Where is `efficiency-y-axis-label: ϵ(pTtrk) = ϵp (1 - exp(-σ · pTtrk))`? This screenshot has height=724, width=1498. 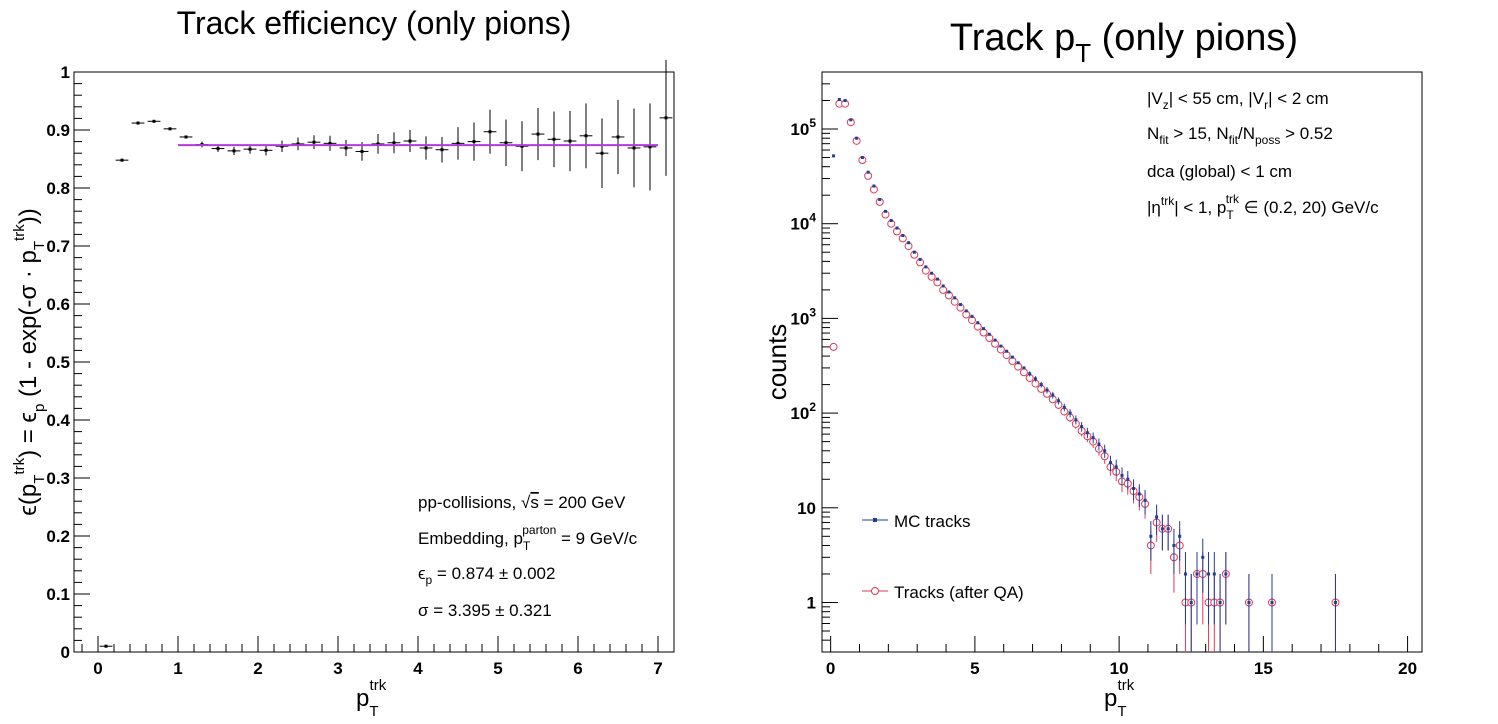 efficiency-y-axis-label: ϵ(pTtrk) = ϵp (1 - exp(-σ · pTtrk)) is located at coordinates (29, 361).